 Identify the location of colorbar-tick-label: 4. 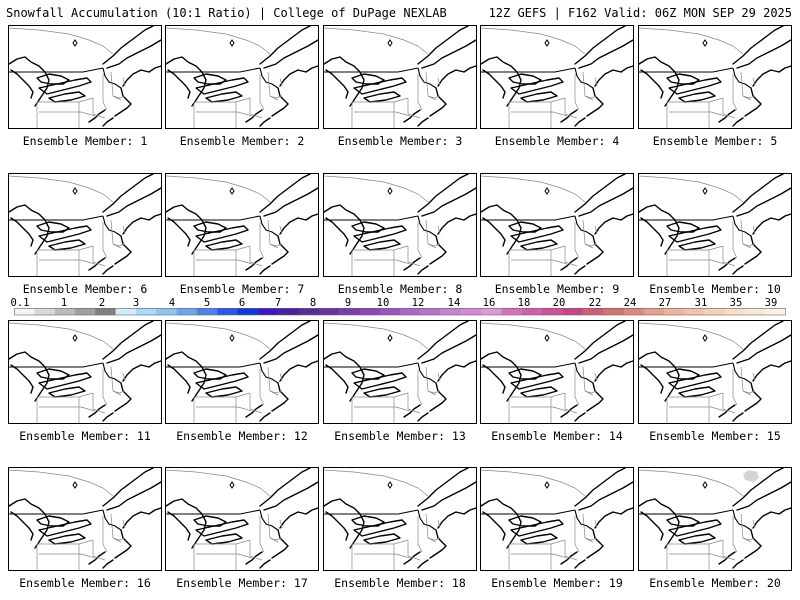
(172, 303).